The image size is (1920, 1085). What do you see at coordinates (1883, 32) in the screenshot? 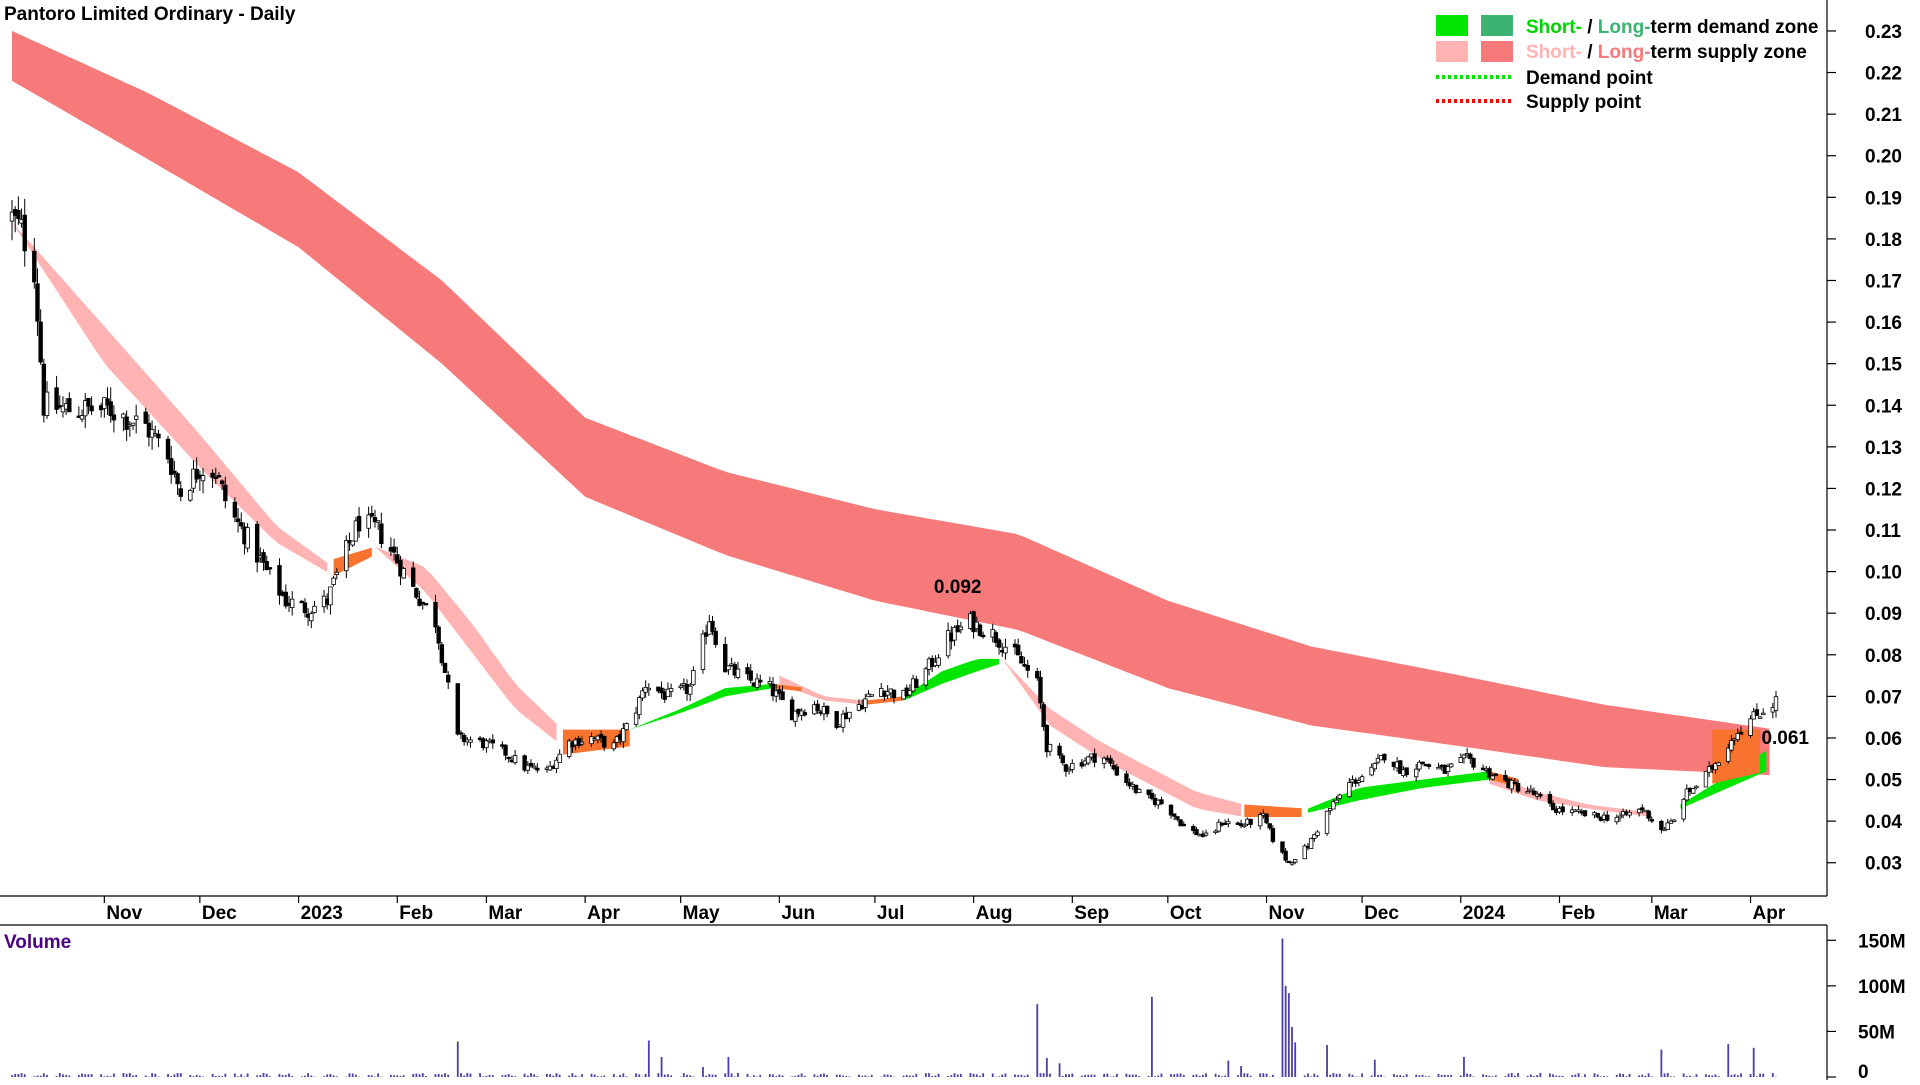
I see `price-tick-label: 0.23` at bounding box center [1883, 32].